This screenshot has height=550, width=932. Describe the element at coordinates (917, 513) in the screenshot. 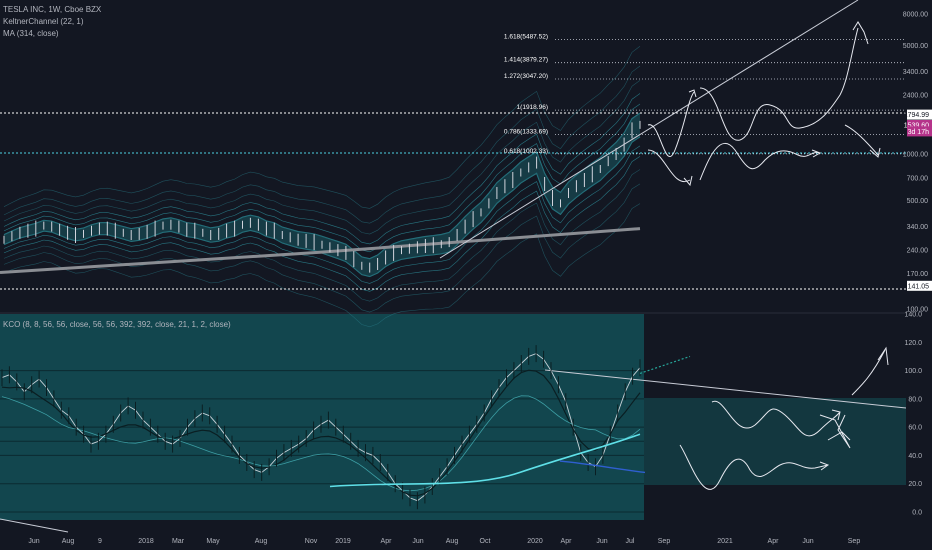

I see `kco-tick-label: 0.0` at that location.